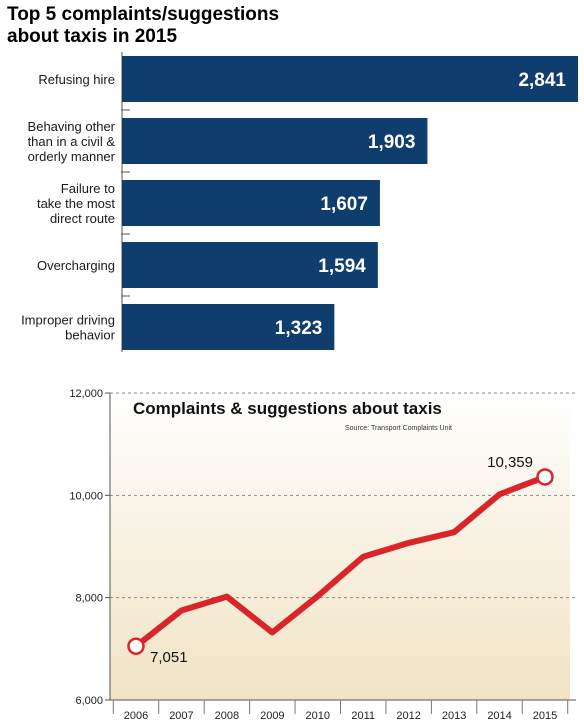  What do you see at coordinates (408, 716) in the screenshot?
I see `x-tick-label: 2012` at bounding box center [408, 716].